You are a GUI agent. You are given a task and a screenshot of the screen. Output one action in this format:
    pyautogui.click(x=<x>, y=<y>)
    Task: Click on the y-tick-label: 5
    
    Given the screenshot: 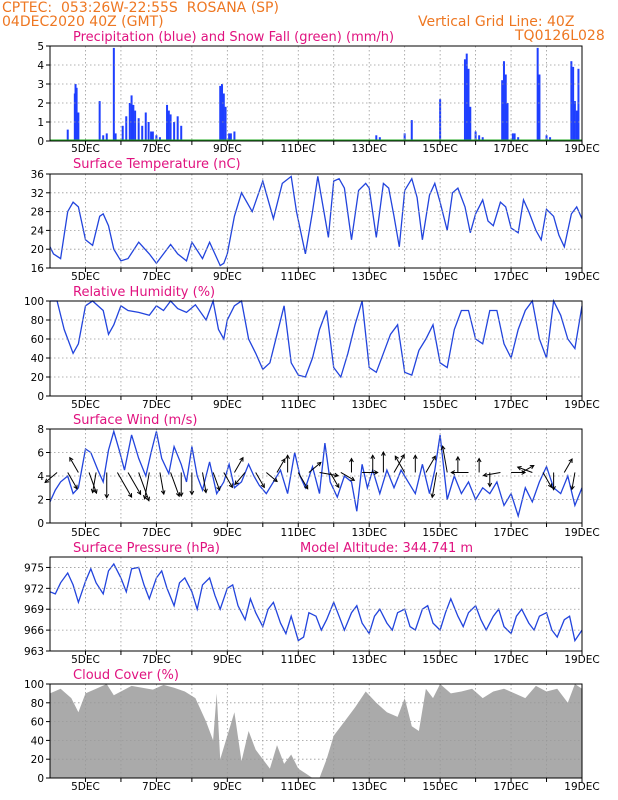 What is the action you would take?
    pyautogui.click(x=40, y=47)
    